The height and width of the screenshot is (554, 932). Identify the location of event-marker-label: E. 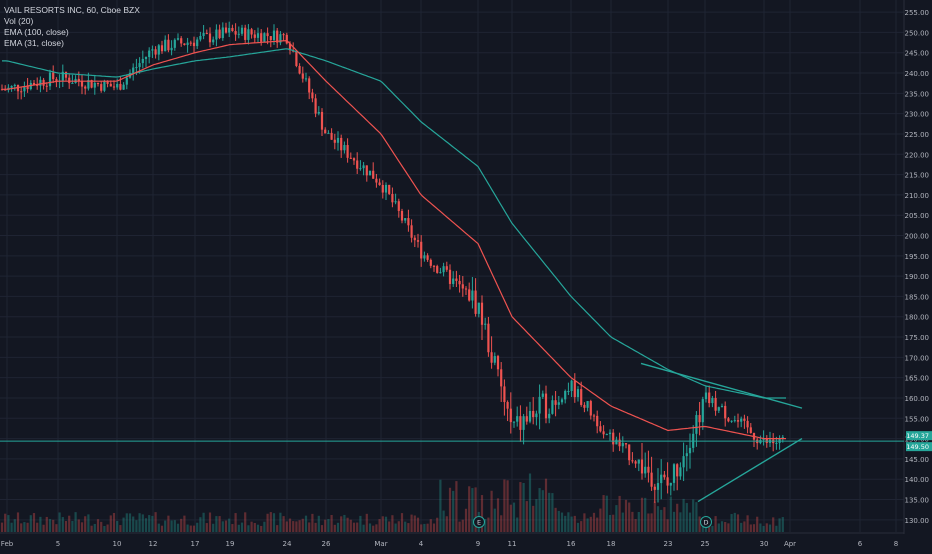
(479, 523).